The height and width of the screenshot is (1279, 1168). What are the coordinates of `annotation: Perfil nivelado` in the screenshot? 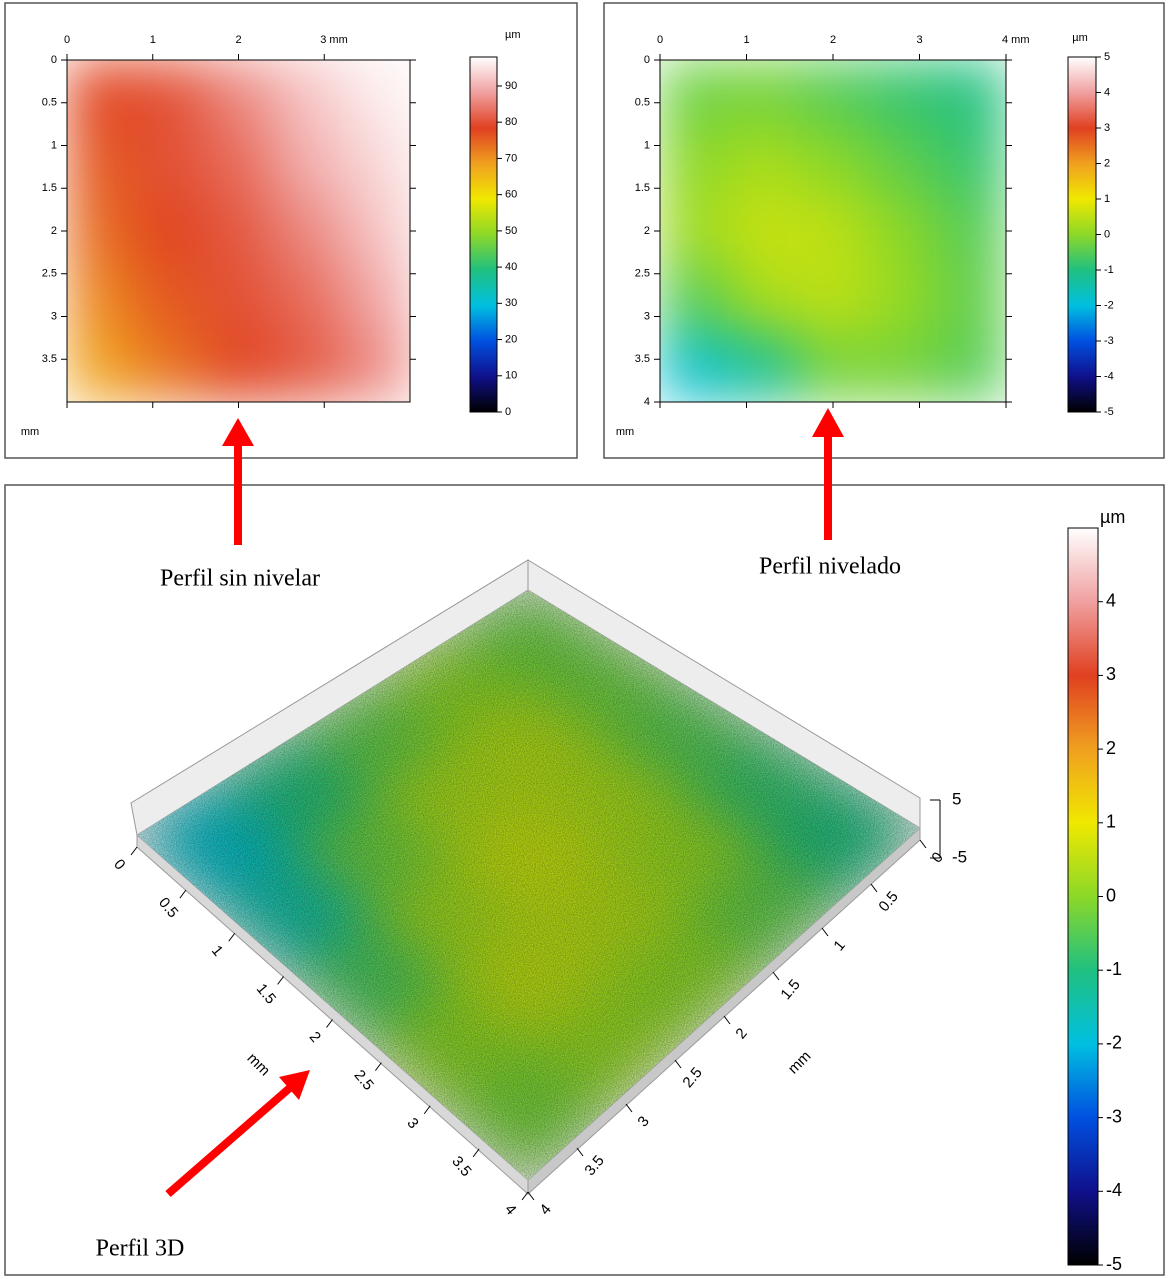 It's located at (830, 567).